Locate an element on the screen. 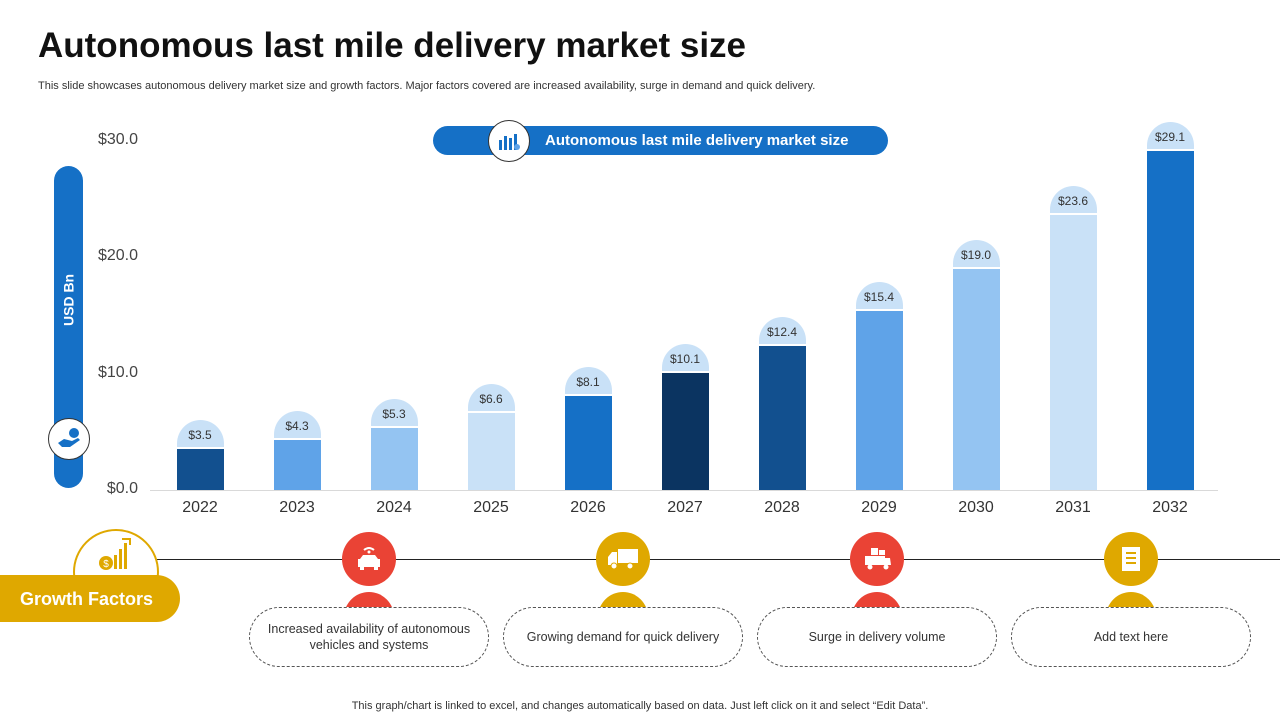 The image size is (1280, 720). timeline-line is located at coordinates (715, 559).